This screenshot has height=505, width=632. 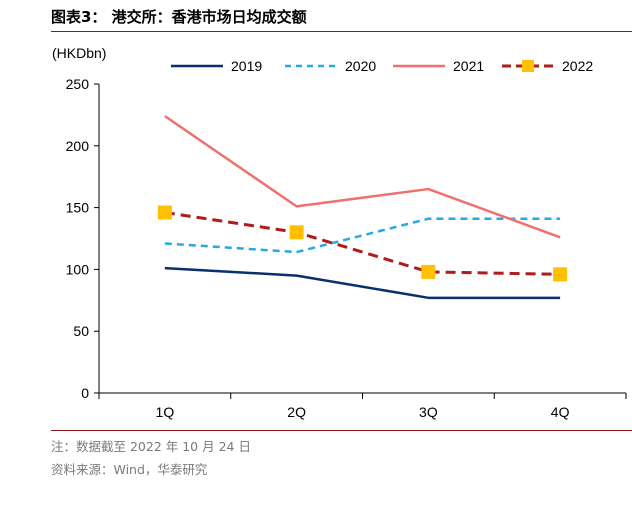 I want to click on y-tick-label: 100, so click(x=78, y=269).